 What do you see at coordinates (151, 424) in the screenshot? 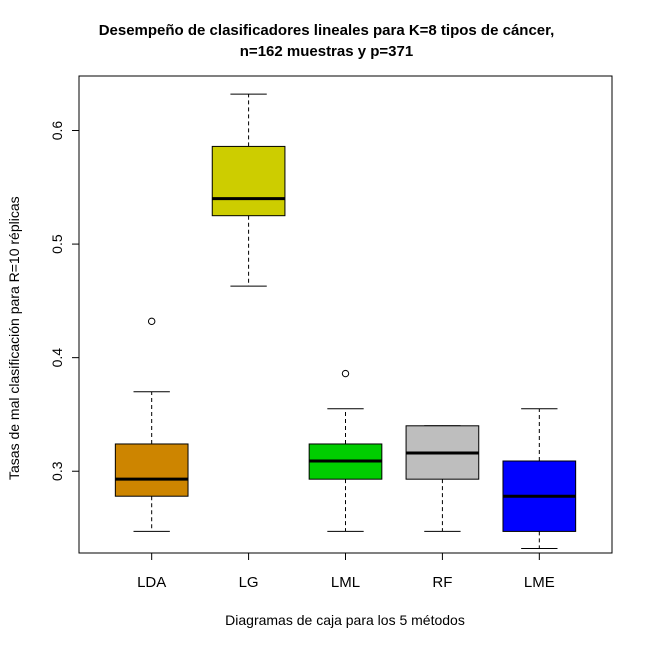
I see `box-LDA` at bounding box center [151, 424].